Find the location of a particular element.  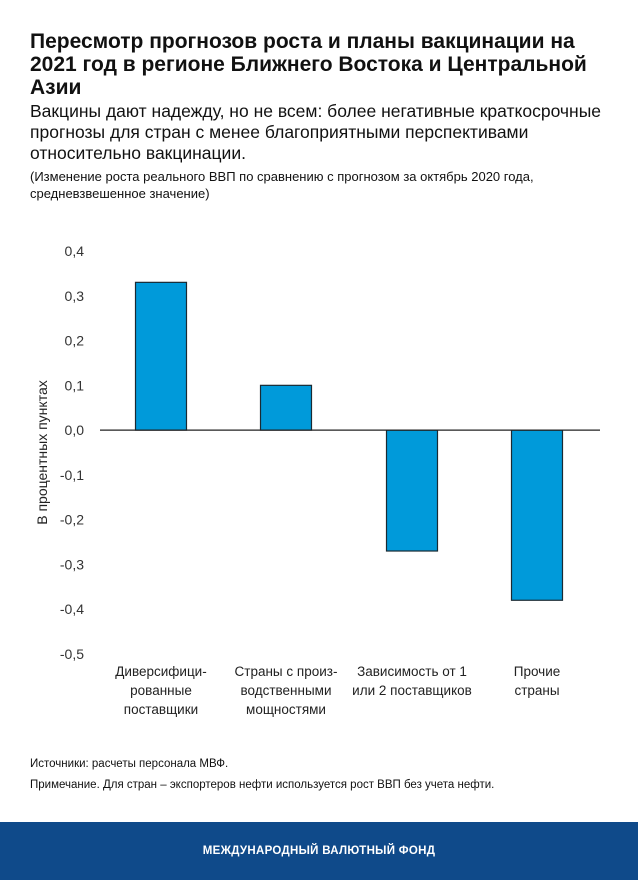

sources-note: Источники: расчеты персонала МВФ. is located at coordinates (129, 764).